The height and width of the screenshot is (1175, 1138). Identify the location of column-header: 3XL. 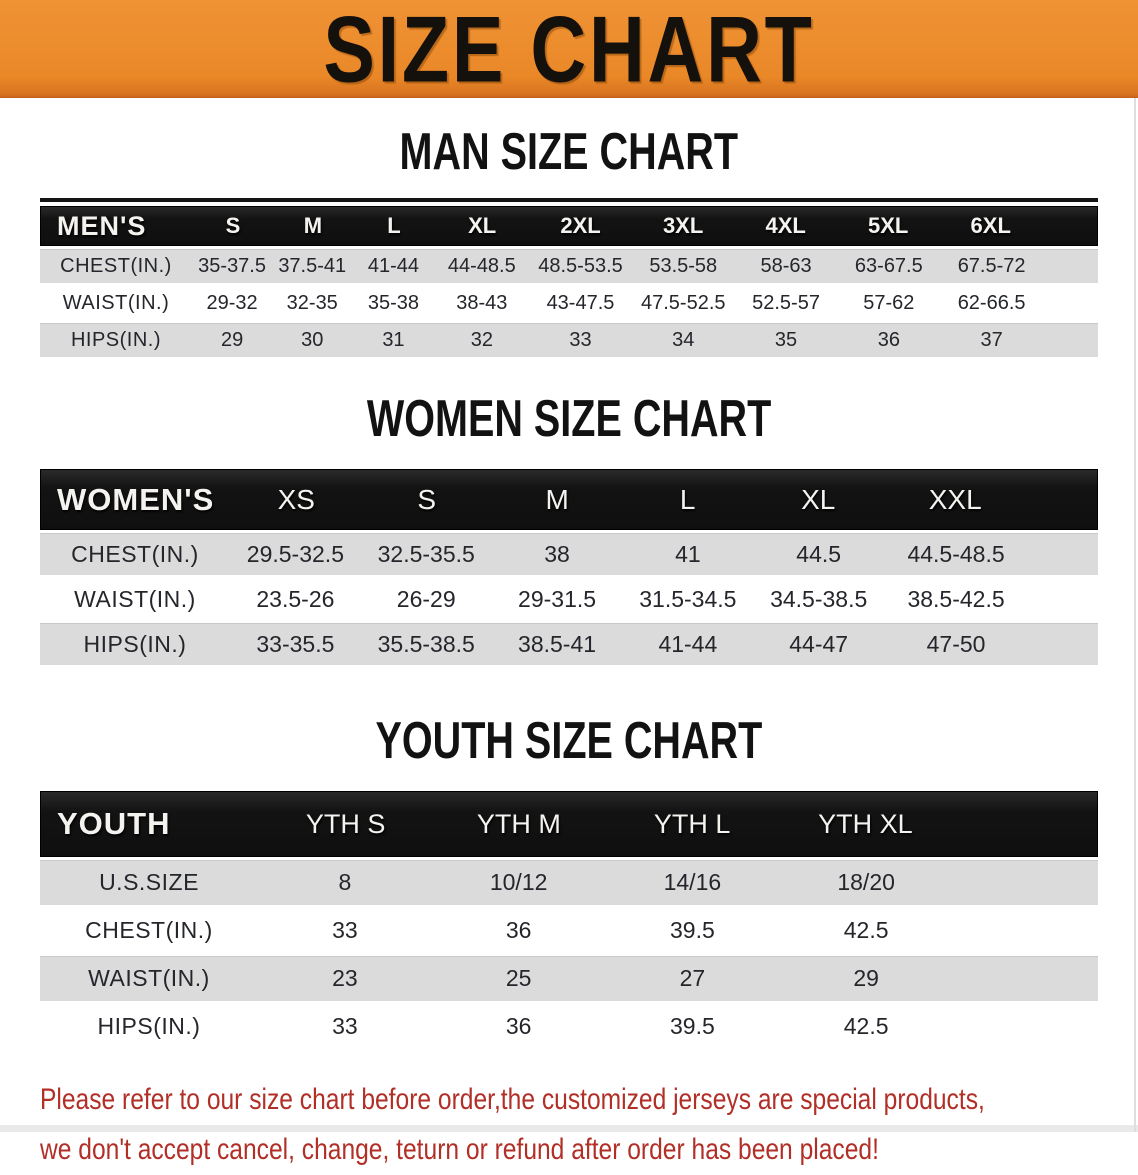
(683, 225).